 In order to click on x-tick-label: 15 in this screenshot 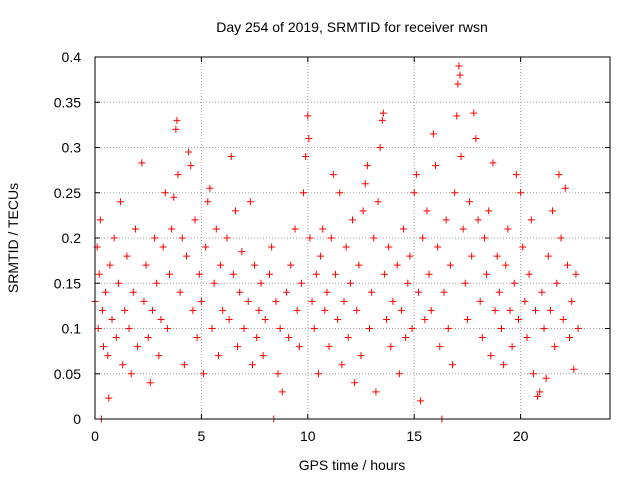, I will do `click(414, 436)`.